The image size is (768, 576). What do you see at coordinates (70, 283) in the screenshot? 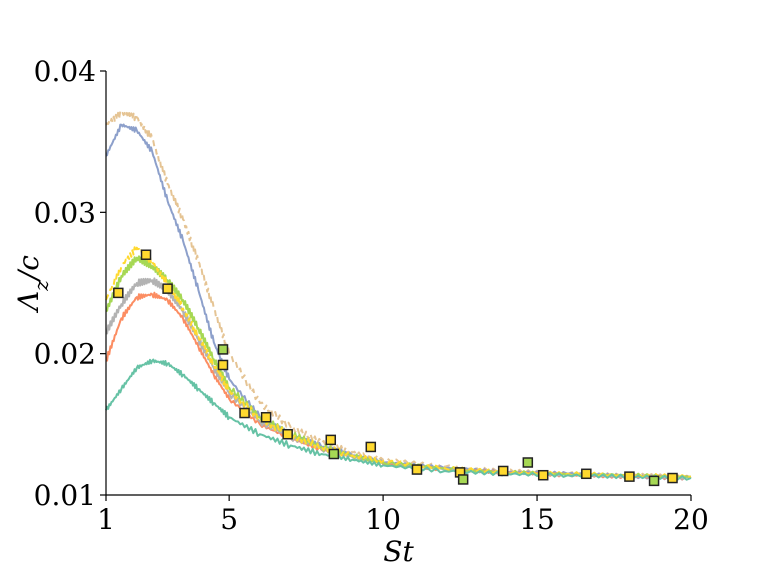
I see `y-tick-layer: 0.01 0.02 0.03 0.04` at bounding box center [70, 283].